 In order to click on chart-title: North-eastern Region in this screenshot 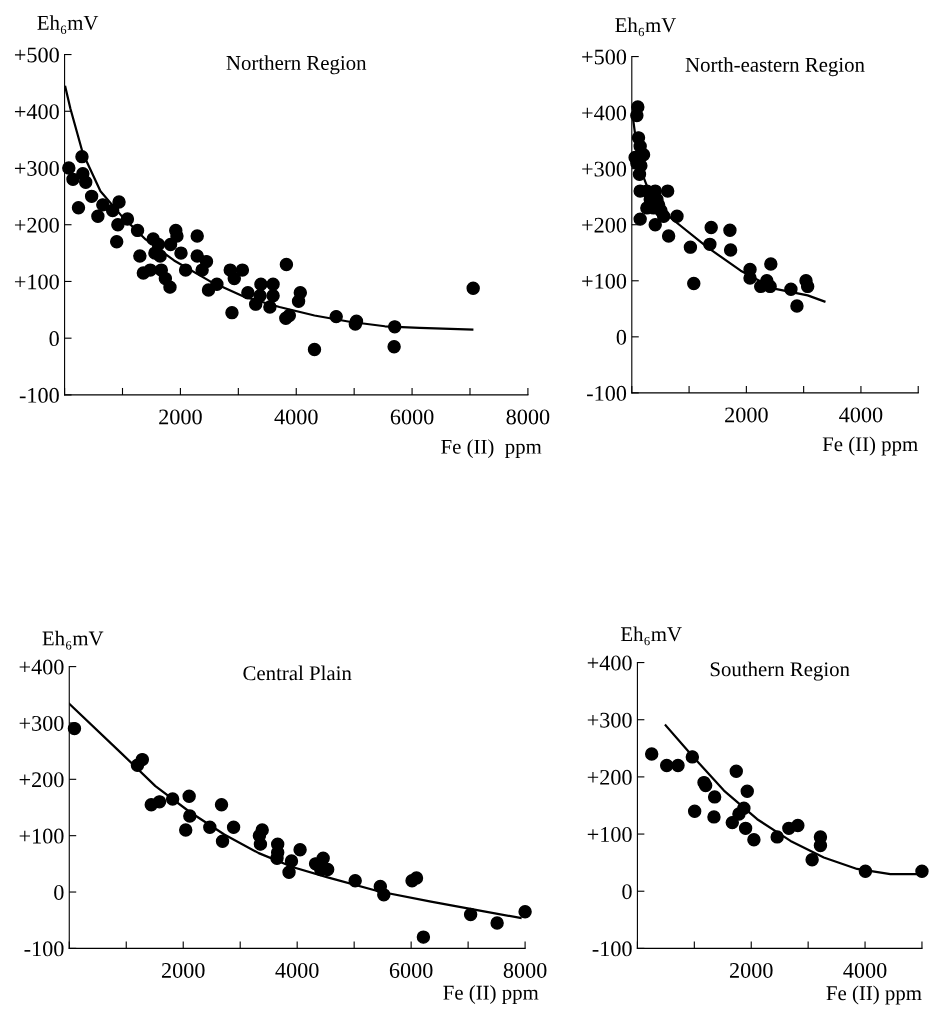, I will do `click(775, 67)`.